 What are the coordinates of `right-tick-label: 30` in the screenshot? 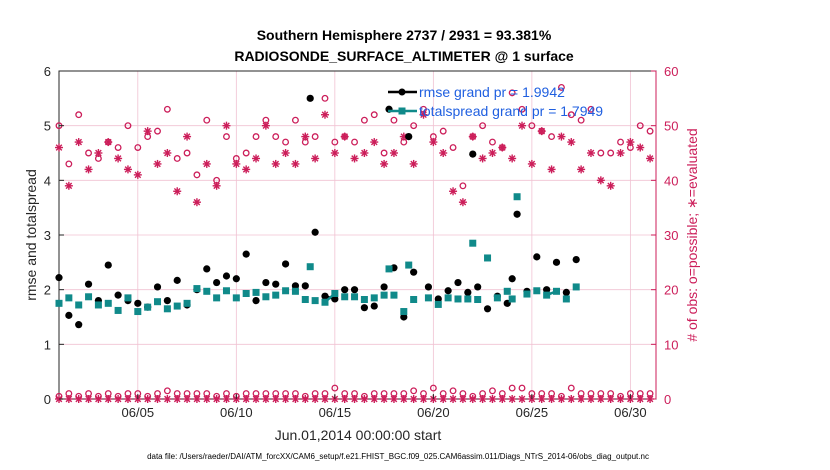 It's located at (671, 235).